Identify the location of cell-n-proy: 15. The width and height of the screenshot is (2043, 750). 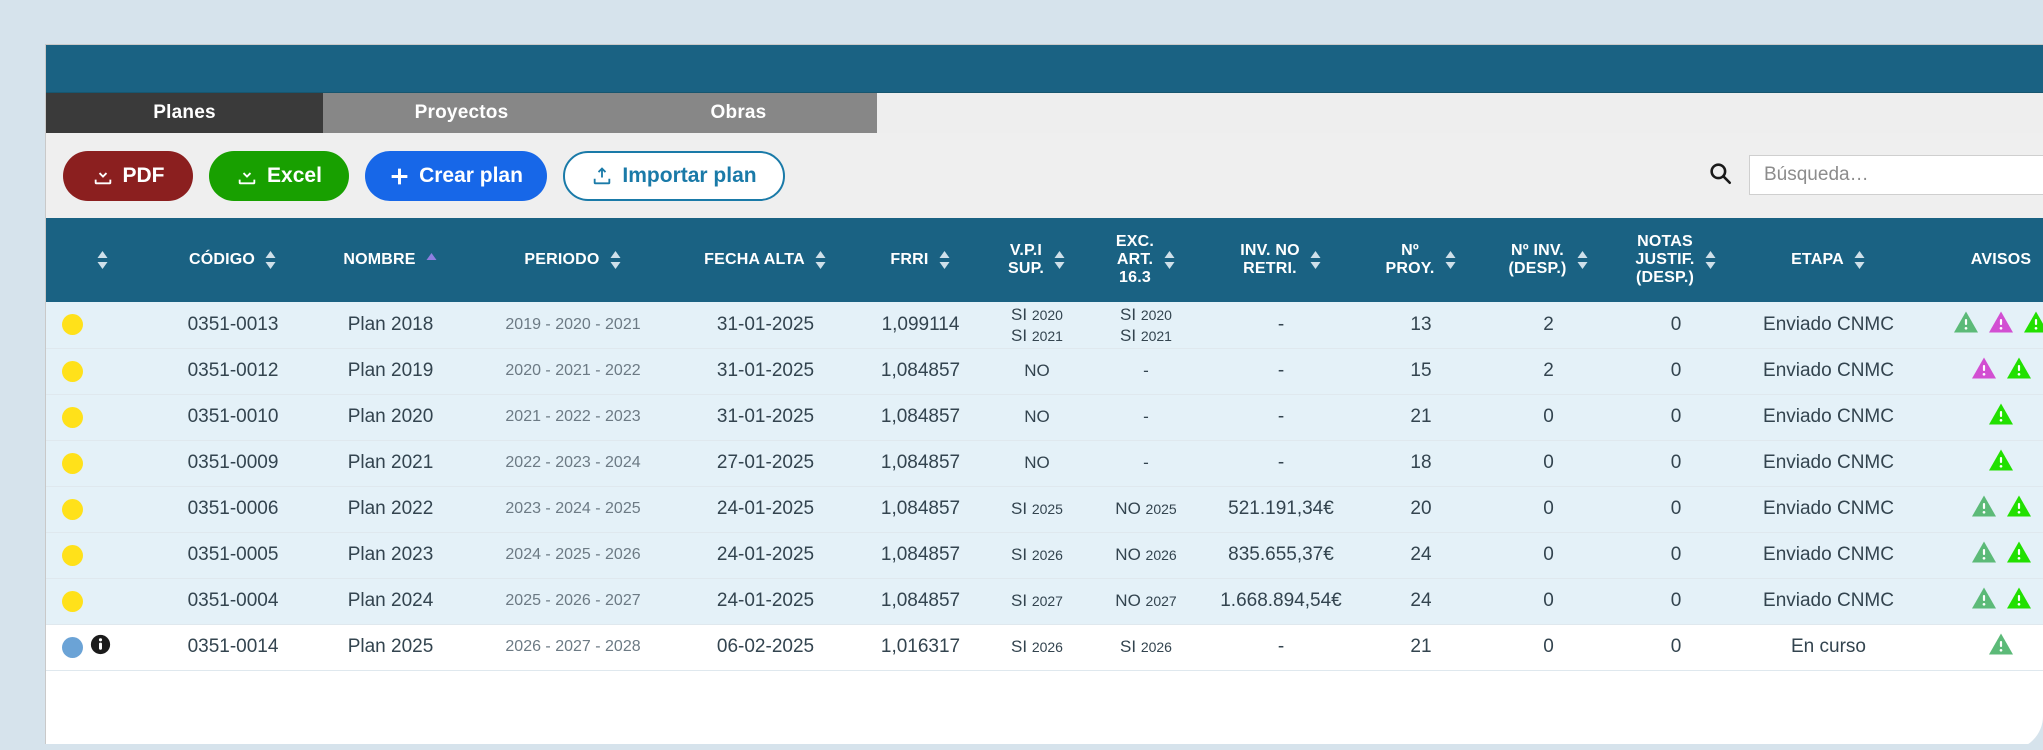
(1421, 371).